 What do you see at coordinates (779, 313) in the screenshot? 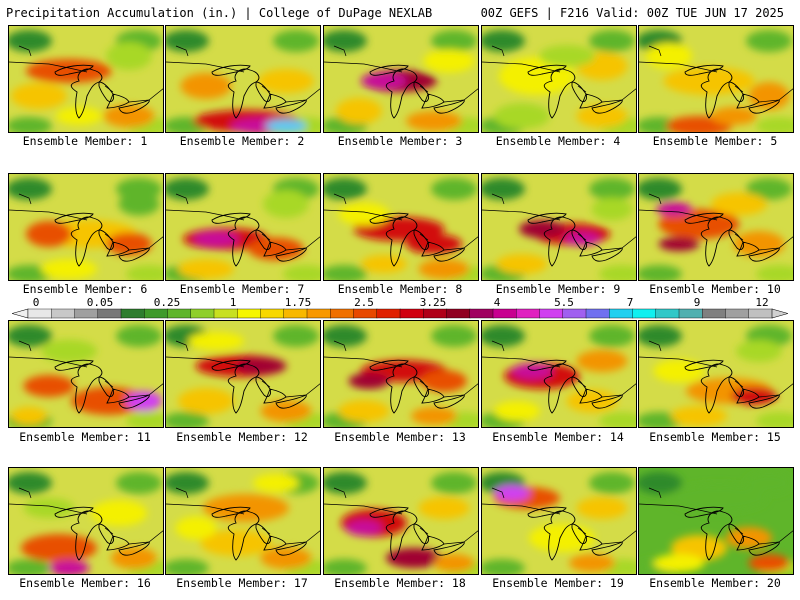
I see `colorbar-right-arrow` at bounding box center [779, 313].